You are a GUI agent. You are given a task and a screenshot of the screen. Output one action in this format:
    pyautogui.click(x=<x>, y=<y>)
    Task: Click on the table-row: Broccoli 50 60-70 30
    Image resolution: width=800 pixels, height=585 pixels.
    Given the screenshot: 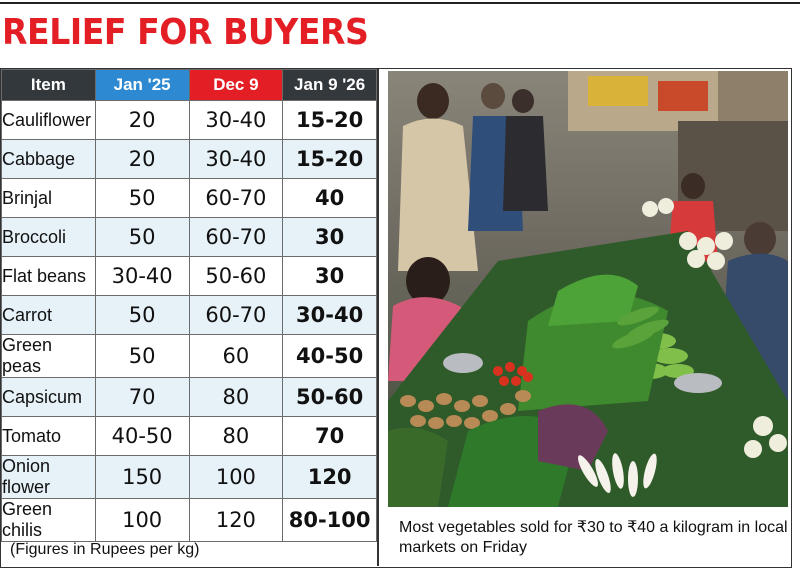 What is the action you would take?
    pyautogui.click(x=189, y=237)
    